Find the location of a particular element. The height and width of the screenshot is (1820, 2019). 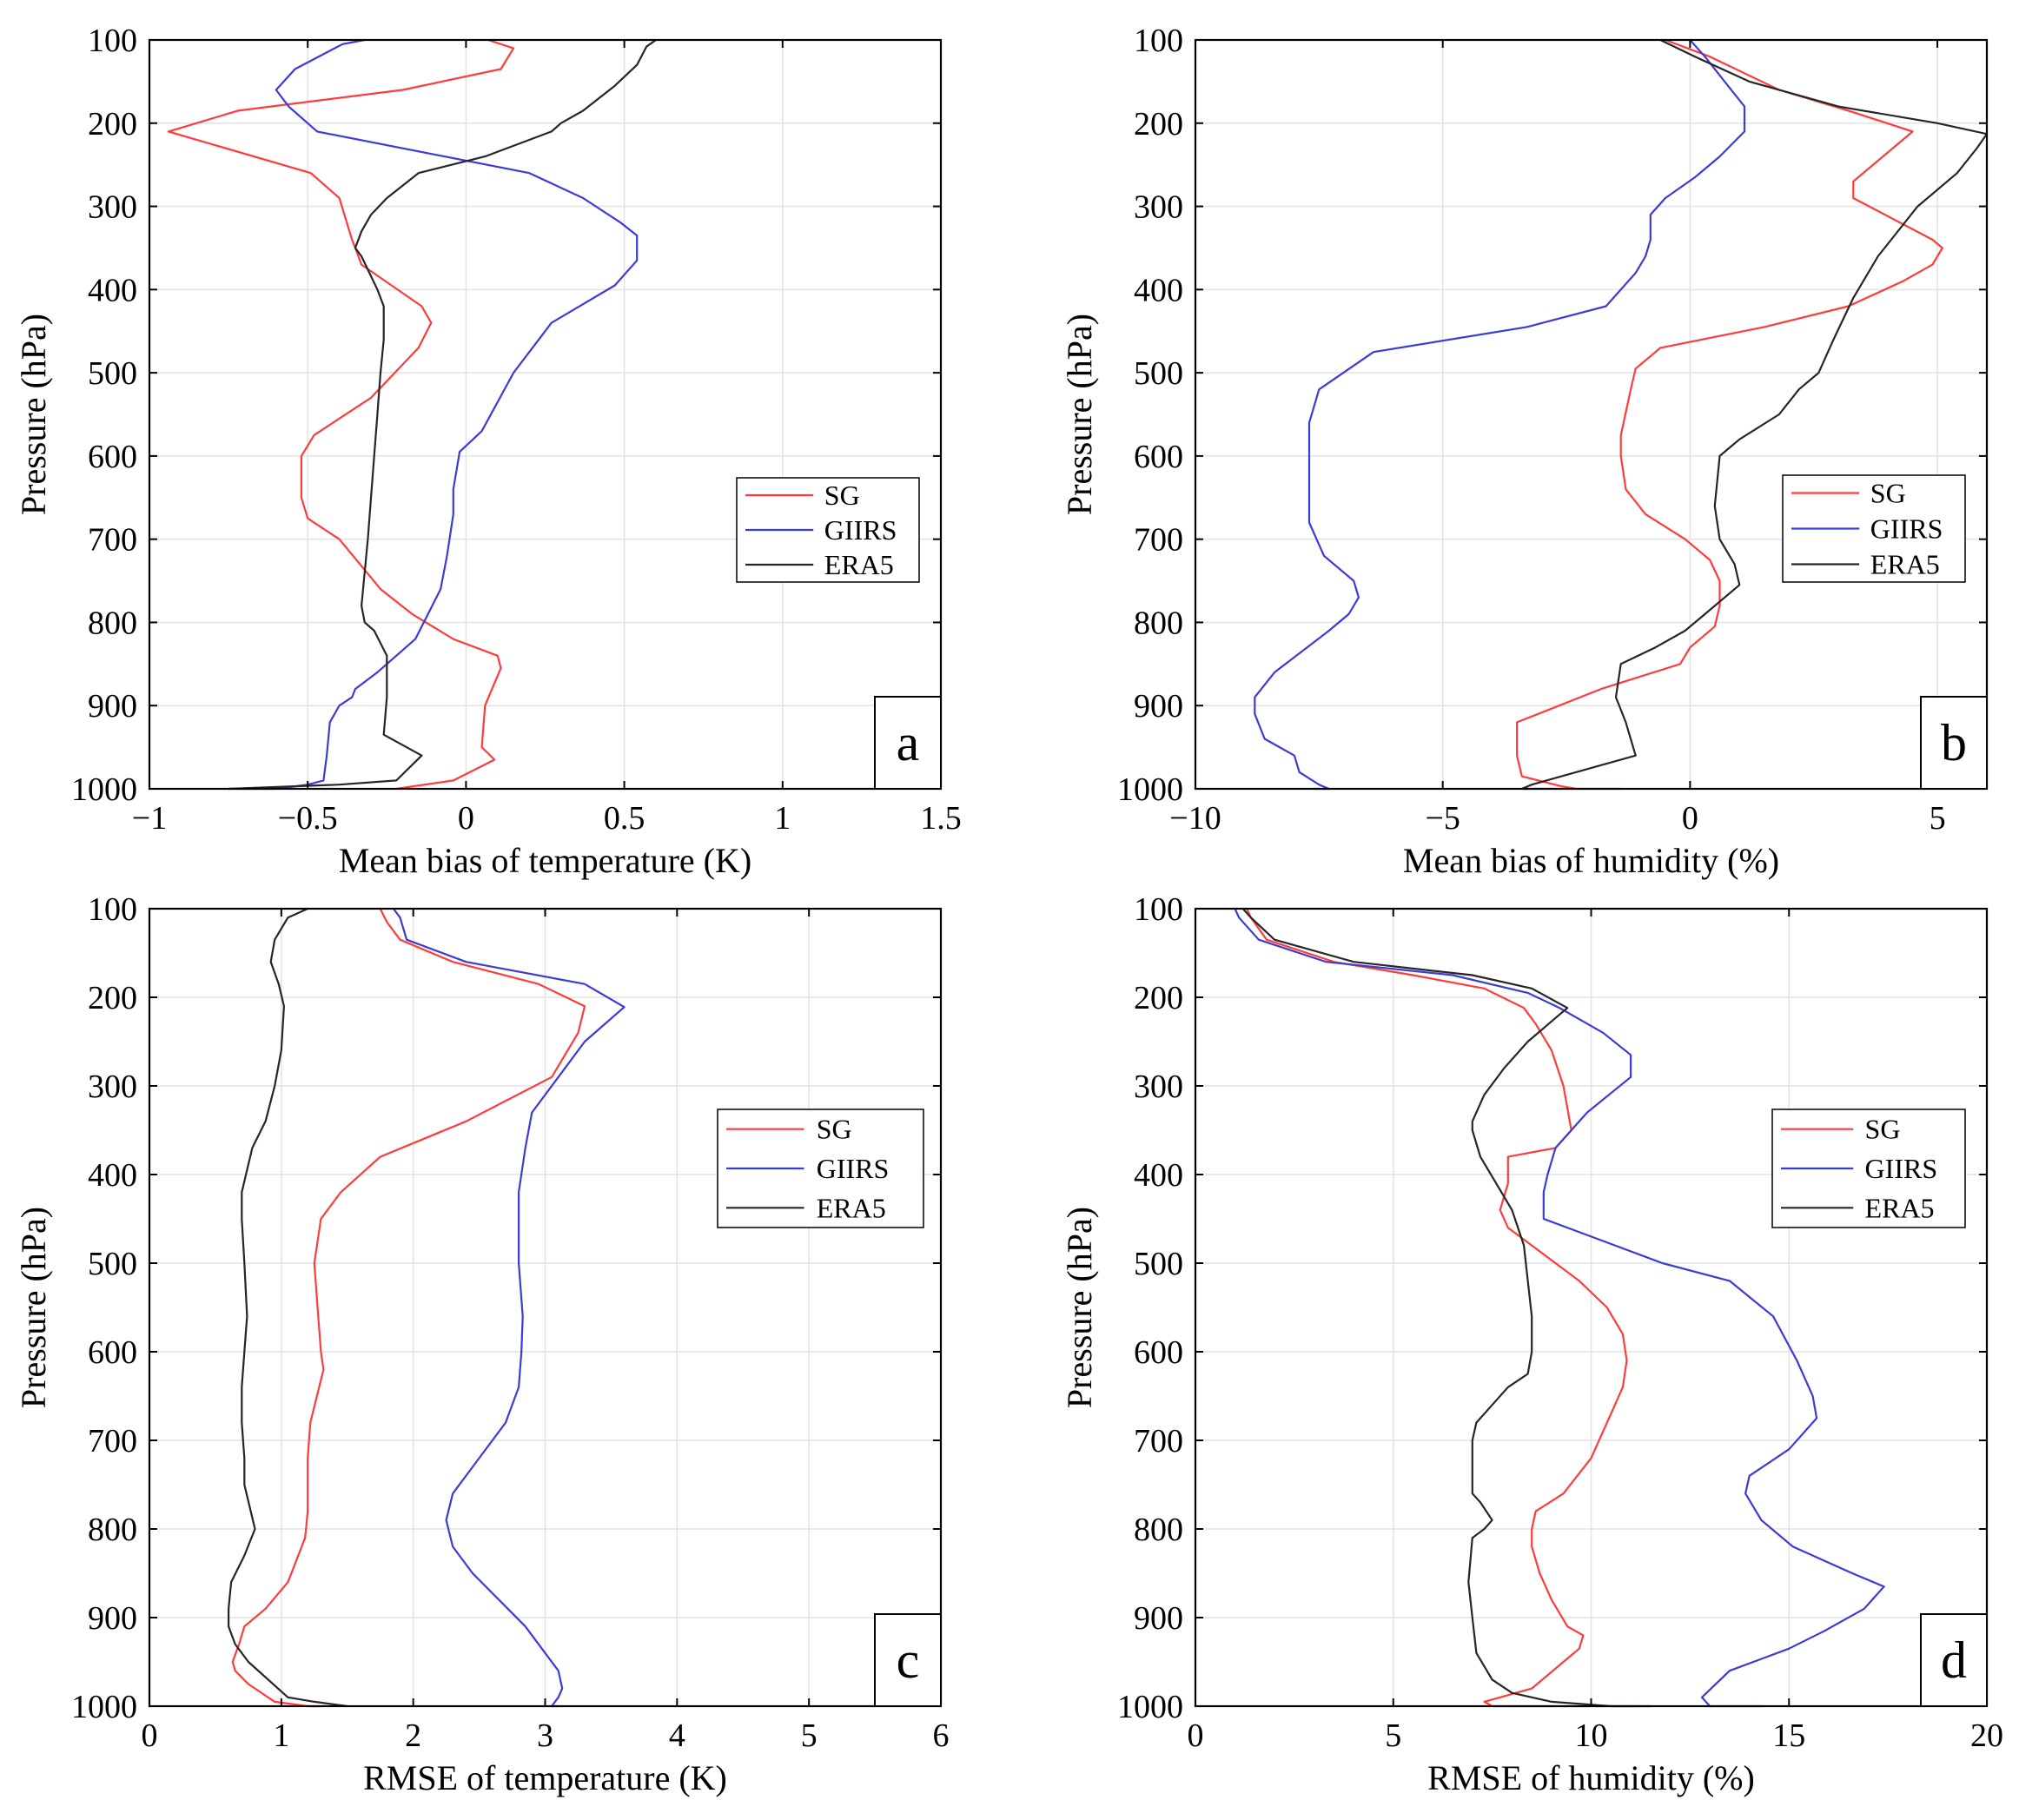

x-tick-label: −10 is located at coordinates (1195, 818).